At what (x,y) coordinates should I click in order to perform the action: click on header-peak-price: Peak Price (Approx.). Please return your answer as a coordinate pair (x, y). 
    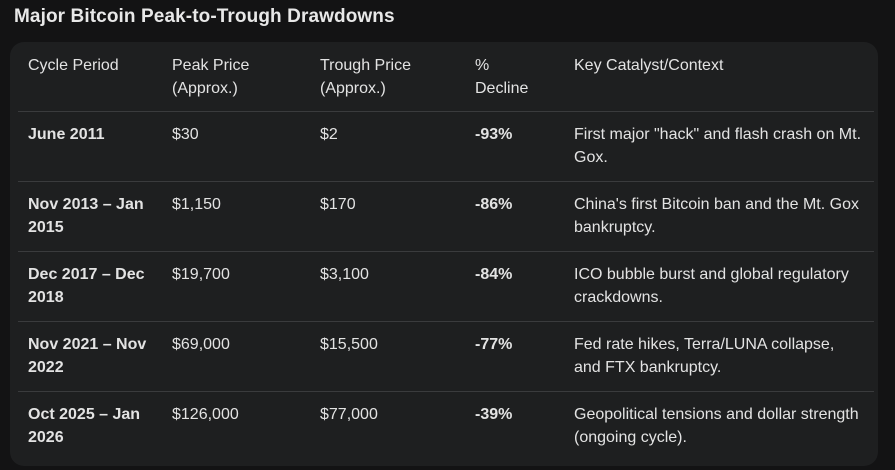
    Looking at the image, I should click on (211, 77).